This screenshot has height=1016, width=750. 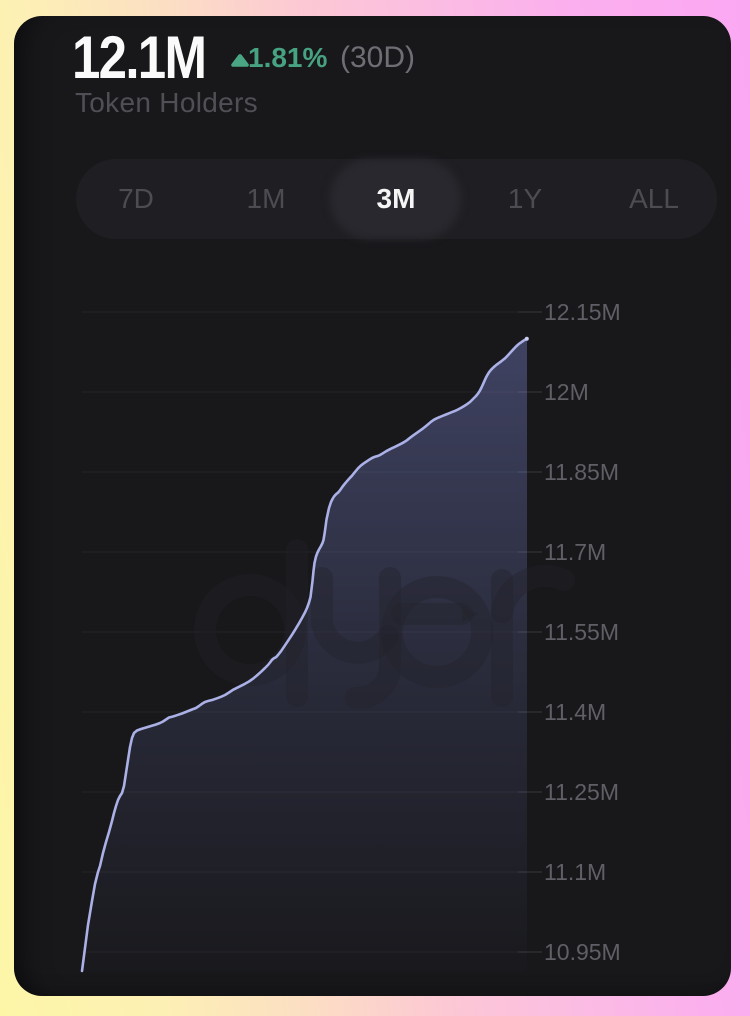 What do you see at coordinates (566, 392) in the screenshot?
I see `svg-text: 12M` at bounding box center [566, 392].